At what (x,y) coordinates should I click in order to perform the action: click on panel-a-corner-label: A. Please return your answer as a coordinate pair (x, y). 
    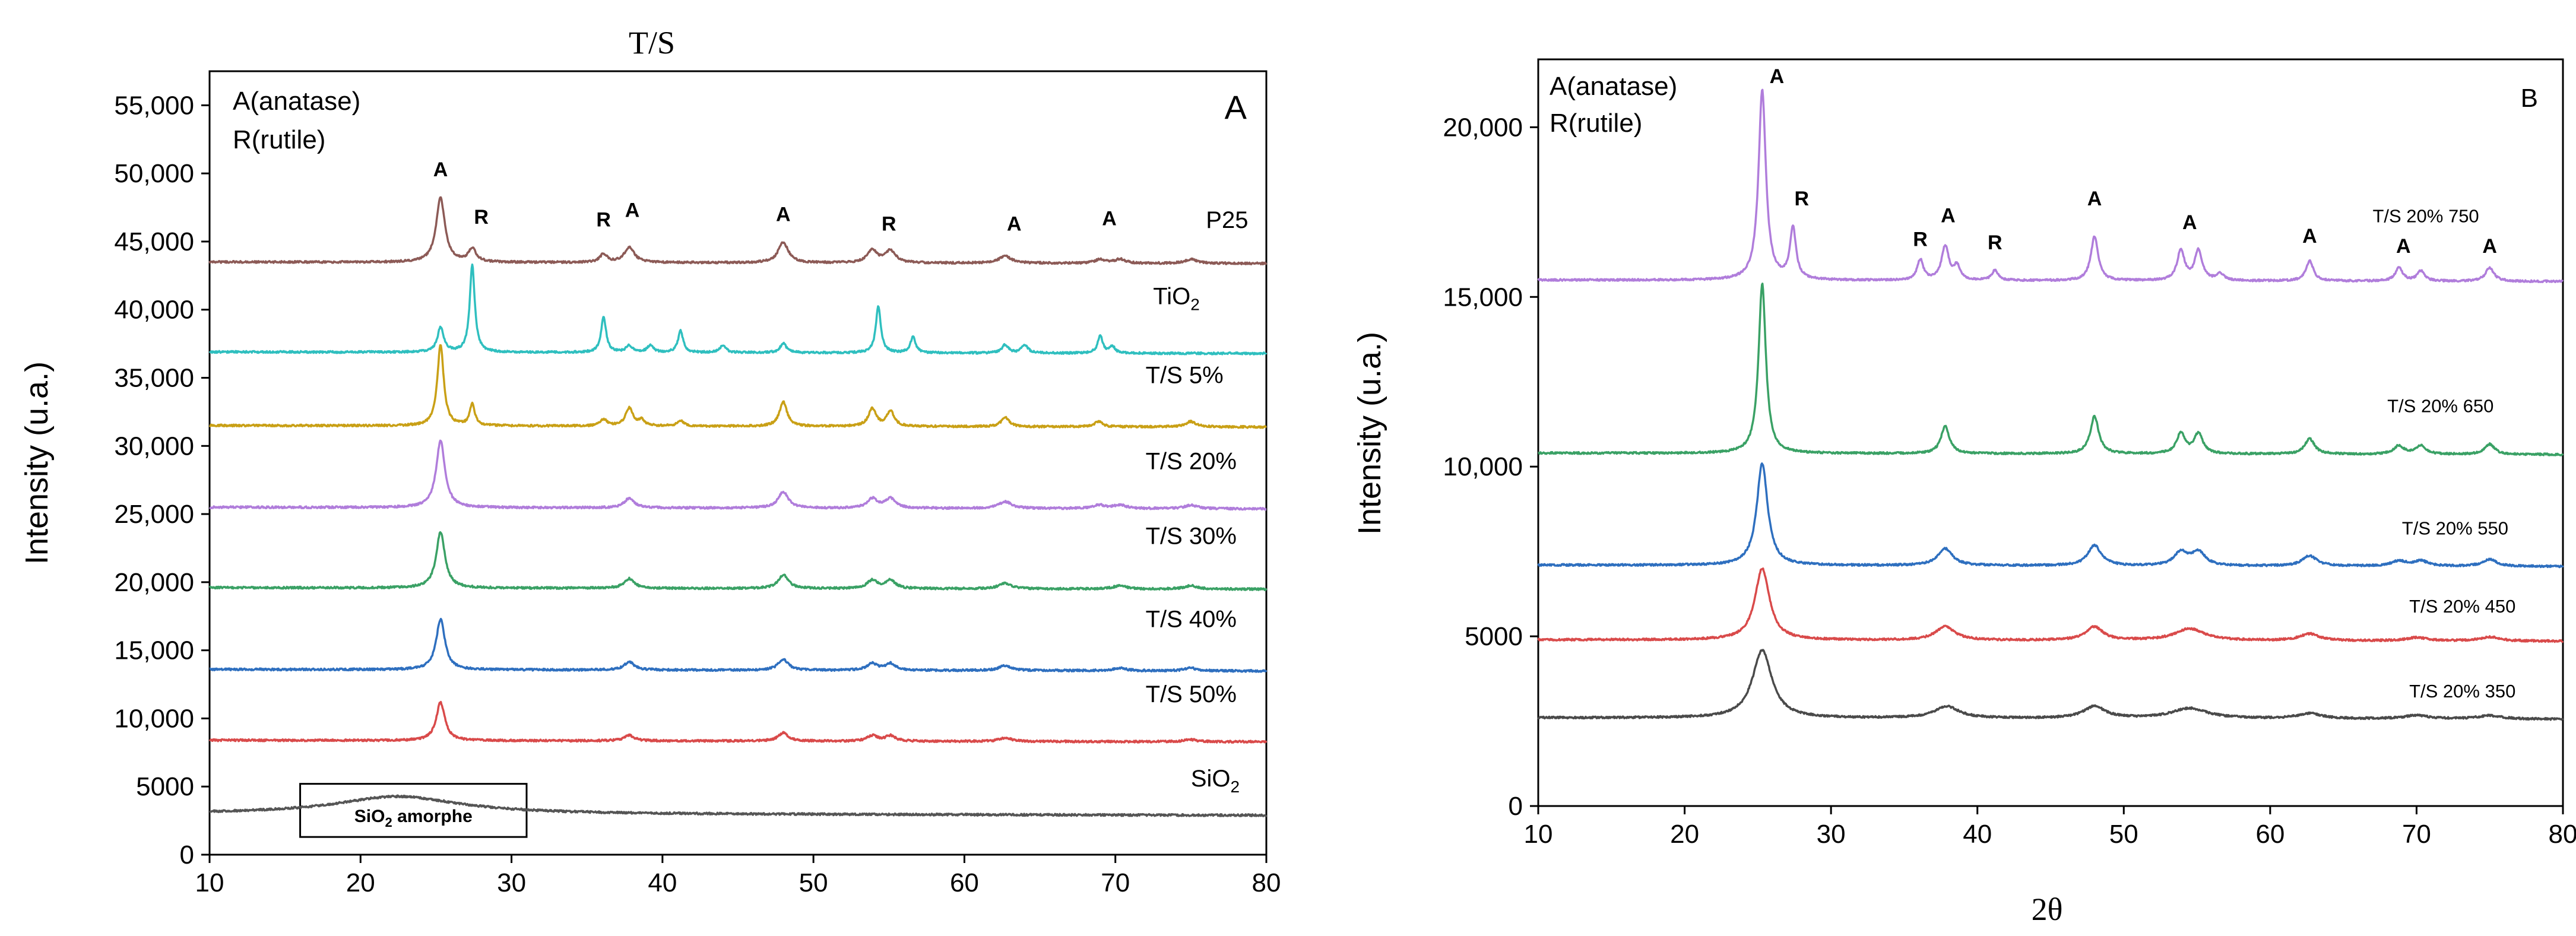
    Looking at the image, I should click on (1236, 107).